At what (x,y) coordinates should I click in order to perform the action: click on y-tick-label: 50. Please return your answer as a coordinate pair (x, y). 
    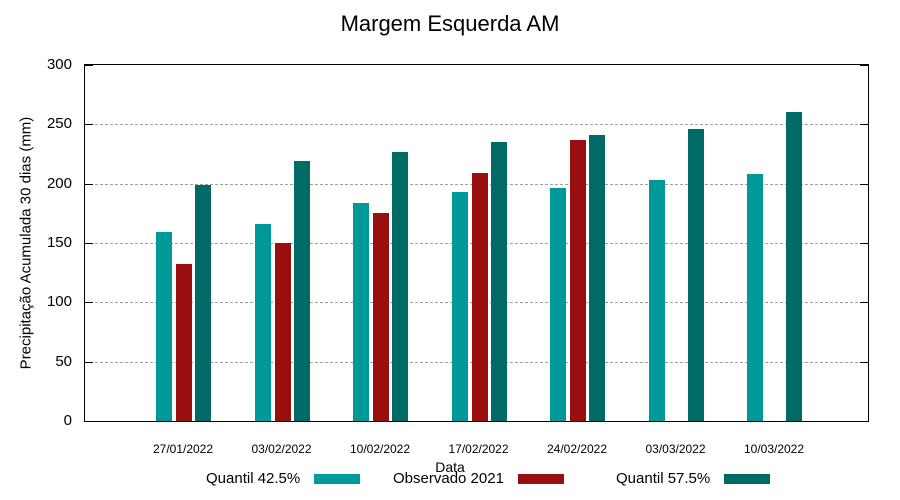
    Looking at the image, I should click on (63, 361).